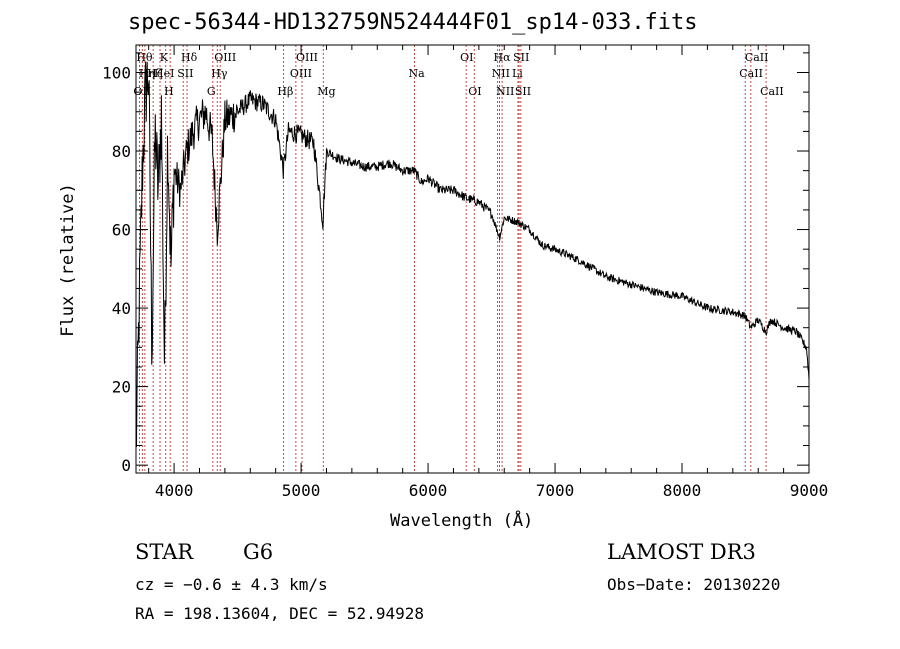 Image resolution: width=900 pixels, height=649 pixels. Describe the element at coordinates (169, 91) in the screenshot. I see `line-label-6: H` at that location.